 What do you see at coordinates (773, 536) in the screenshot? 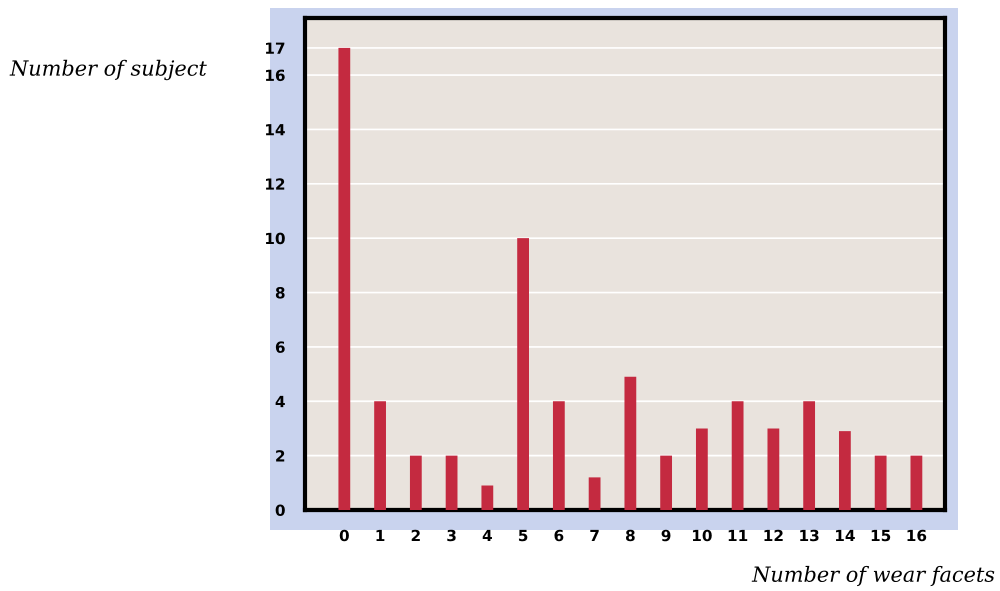
I see `x-tick-label: 12` at bounding box center [773, 536].